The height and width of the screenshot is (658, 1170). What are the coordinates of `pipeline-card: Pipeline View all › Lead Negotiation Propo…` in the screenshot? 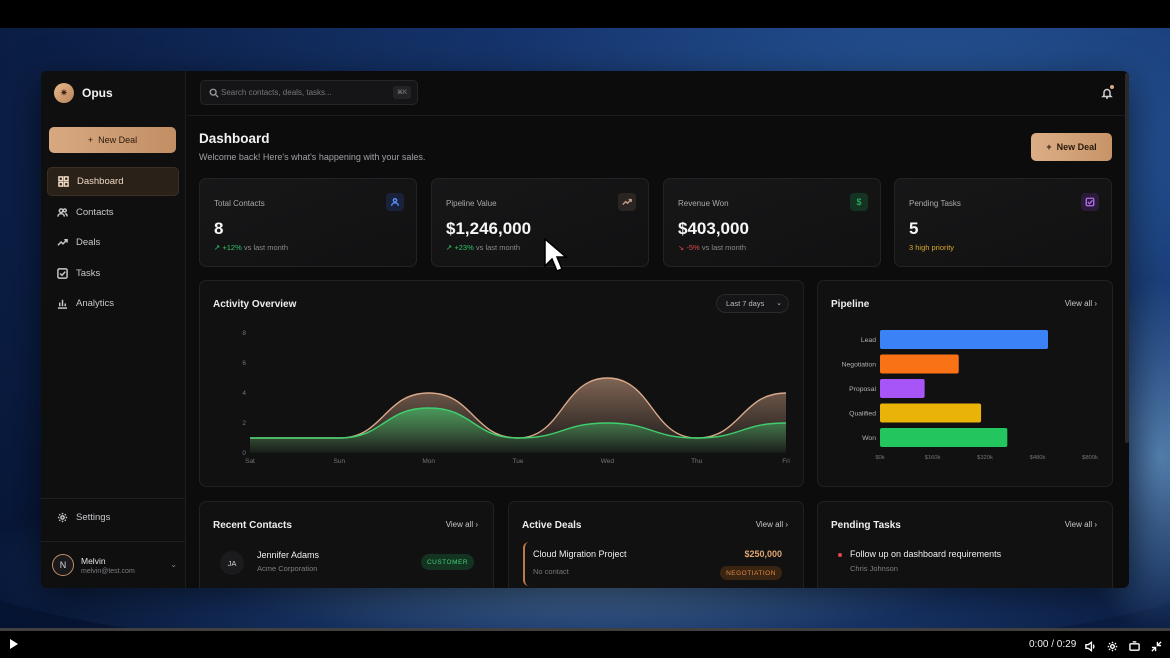 It's located at (965, 383).